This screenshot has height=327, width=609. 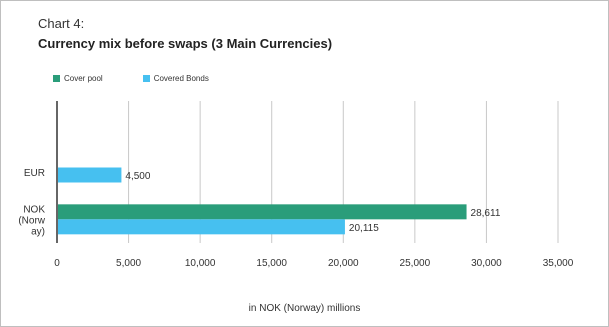 What do you see at coordinates (128, 263) in the screenshot?
I see `x-tick-label: 5,000` at bounding box center [128, 263].